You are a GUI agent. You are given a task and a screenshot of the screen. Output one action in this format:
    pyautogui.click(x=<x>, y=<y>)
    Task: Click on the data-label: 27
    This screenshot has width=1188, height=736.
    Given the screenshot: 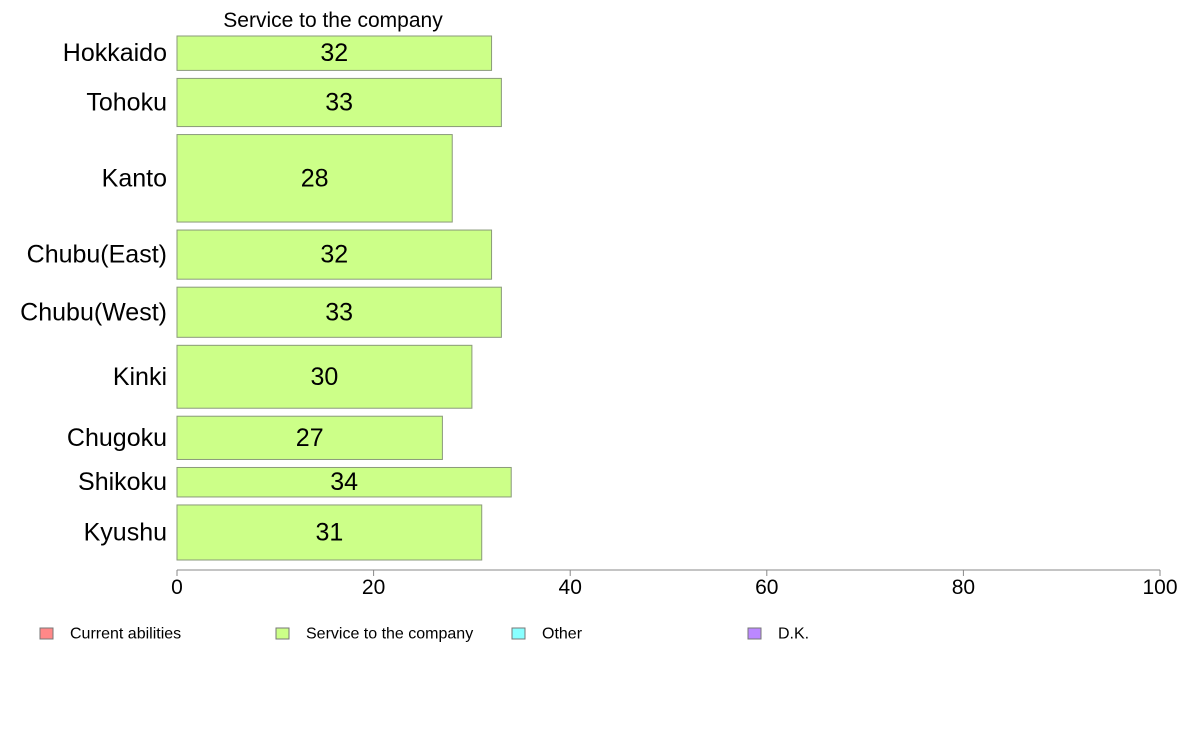 What is the action you would take?
    pyautogui.click(x=310, y=438)
    